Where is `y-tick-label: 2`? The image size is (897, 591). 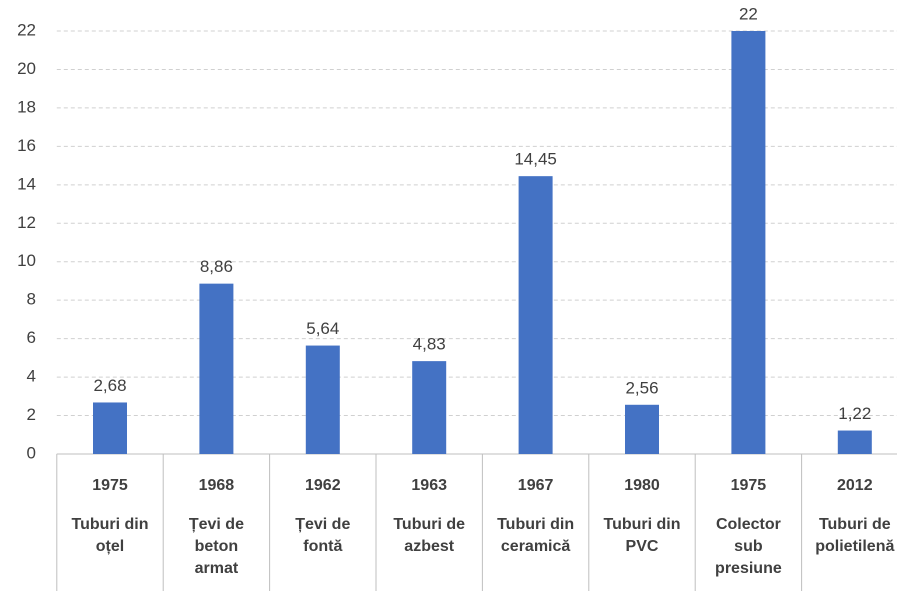 y-tick-label: 2 is located at coordinates (31, 414).